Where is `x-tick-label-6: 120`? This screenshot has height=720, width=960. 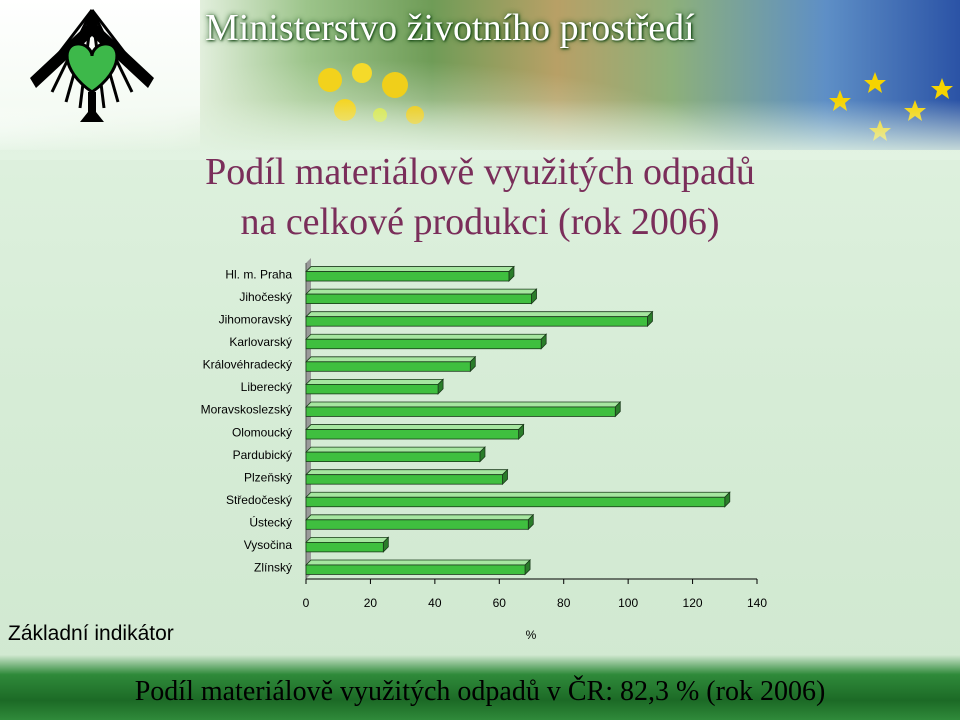 x-tick-label-6: 120 is located at coordinates (693, 603).